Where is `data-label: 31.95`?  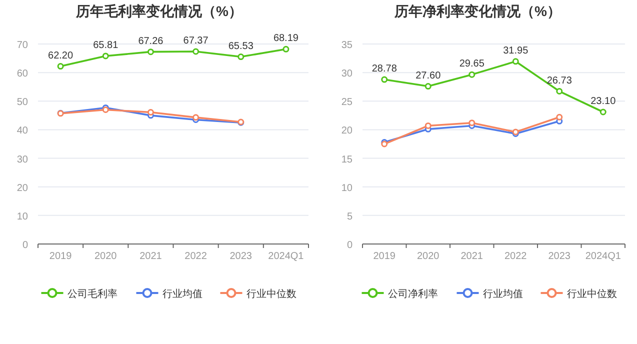
data-label: 31.95 is located at coordinates (516, 50).